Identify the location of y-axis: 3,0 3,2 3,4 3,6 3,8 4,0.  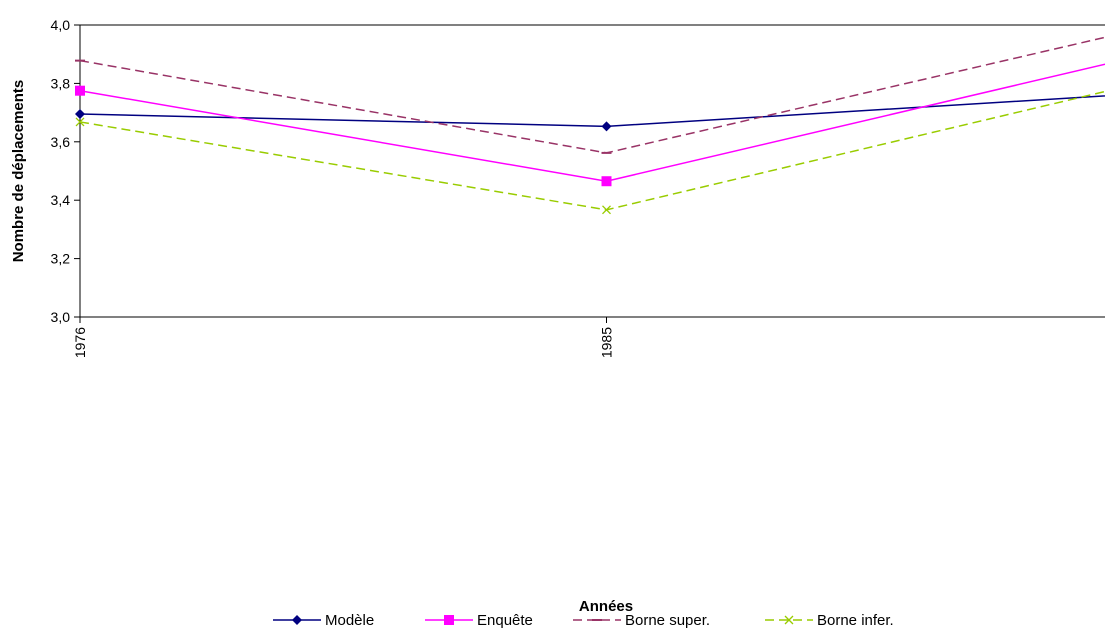
(65, 171).